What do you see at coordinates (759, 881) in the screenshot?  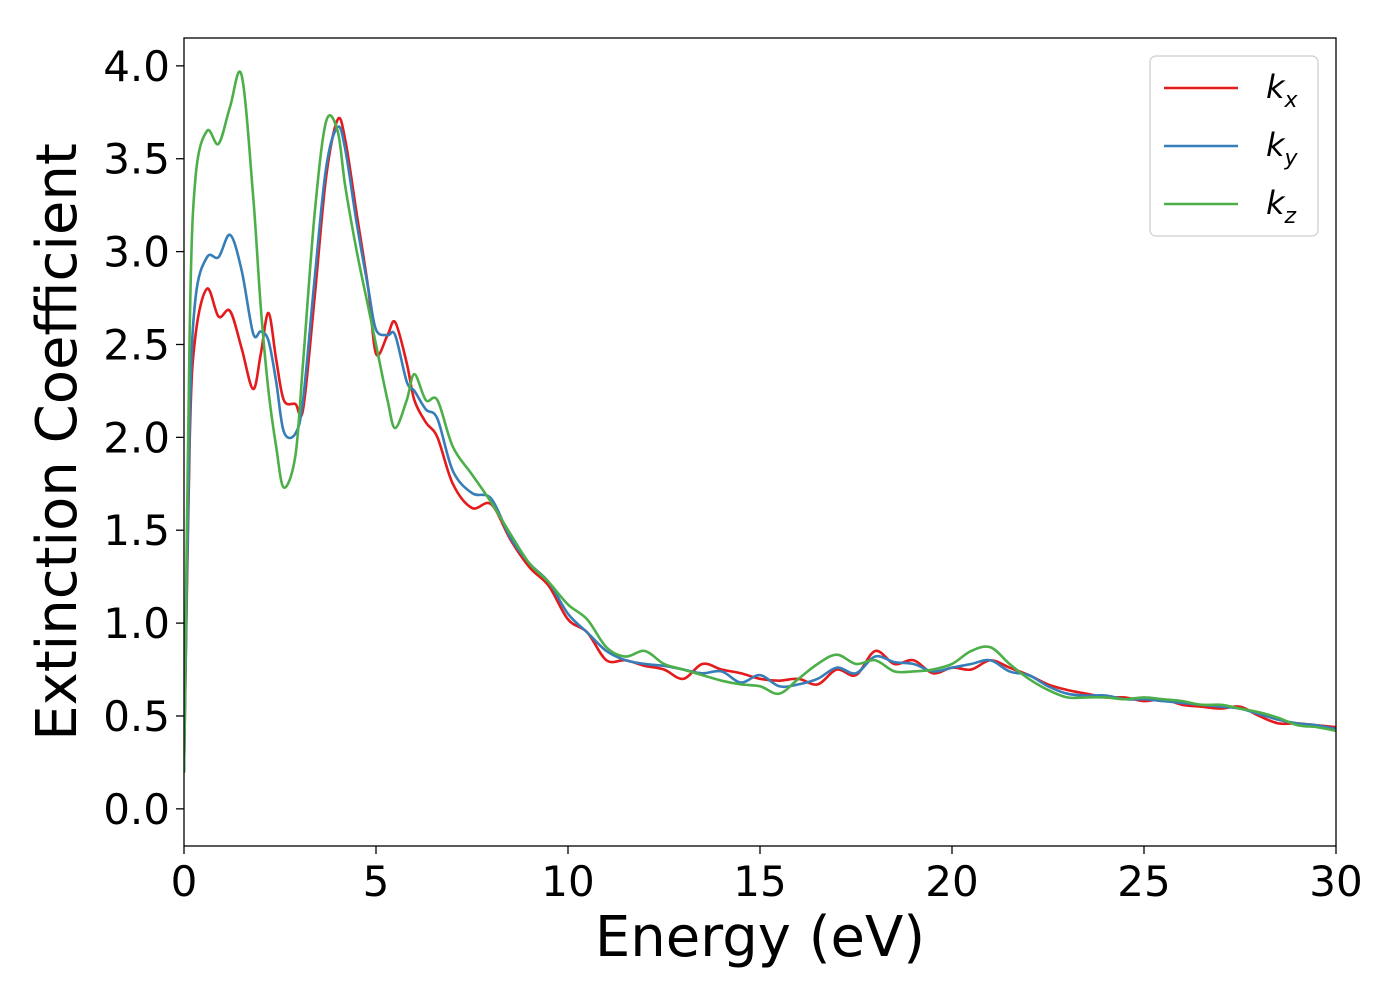 I see `x-tick-label: 15` at bounding box center [759, 881].